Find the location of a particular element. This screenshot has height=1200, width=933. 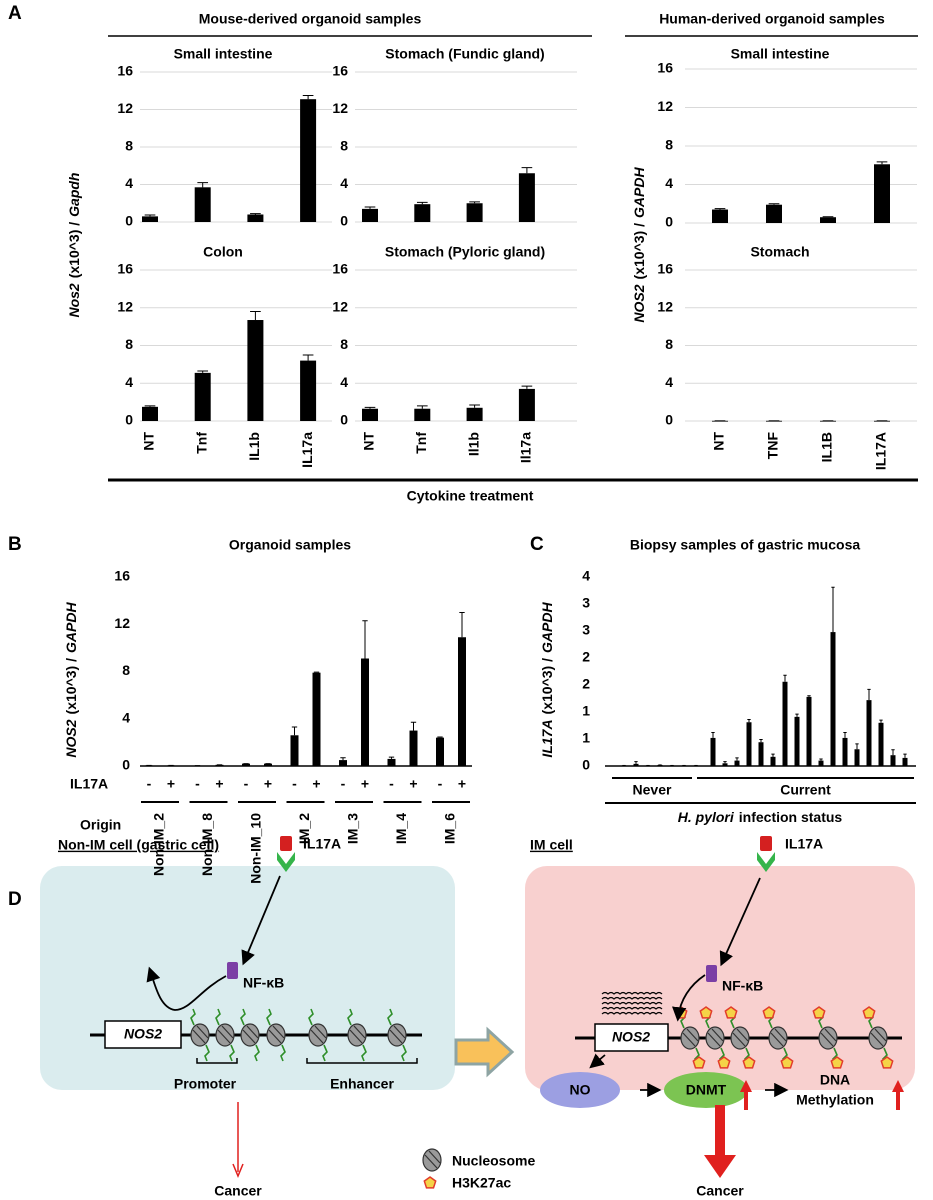

group-label: IM_4 is located at coordinates (401, 828).